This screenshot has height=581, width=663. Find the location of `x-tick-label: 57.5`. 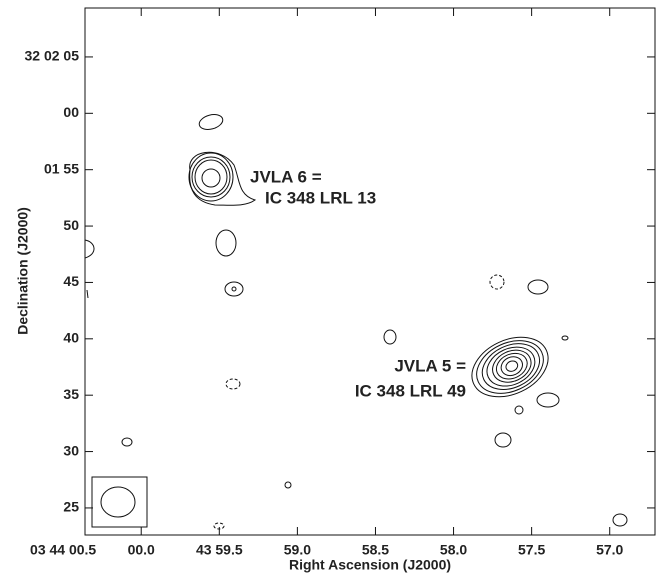

x-tick-label: 57.5 is located at coordinates (531, 550).